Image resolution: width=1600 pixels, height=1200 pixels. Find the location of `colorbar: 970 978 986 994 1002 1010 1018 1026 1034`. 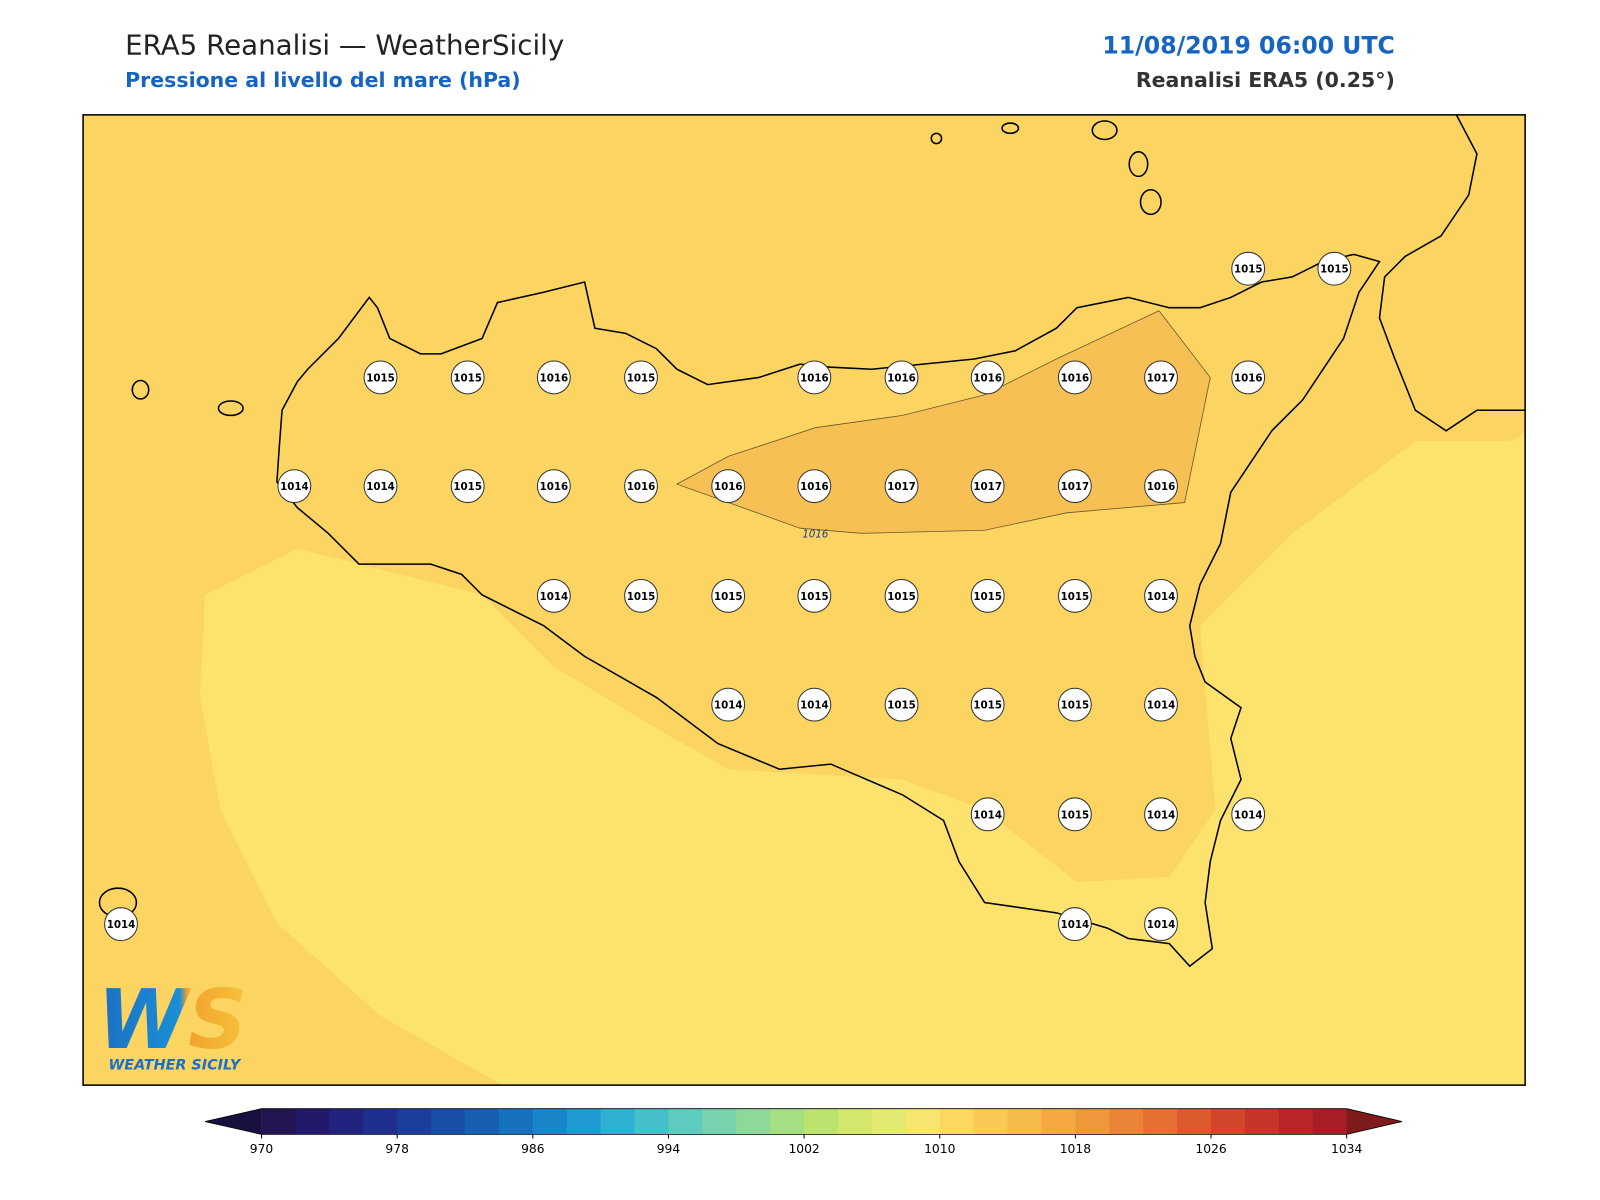

colorbar: 970 978 986 994 1002 1010 1018 1026 1034 is located at coordinates (804, 1132).